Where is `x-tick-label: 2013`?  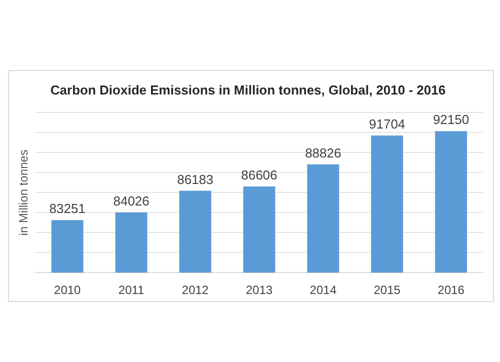 x-tick-label: 2013 is located at coordinates (259, 290).